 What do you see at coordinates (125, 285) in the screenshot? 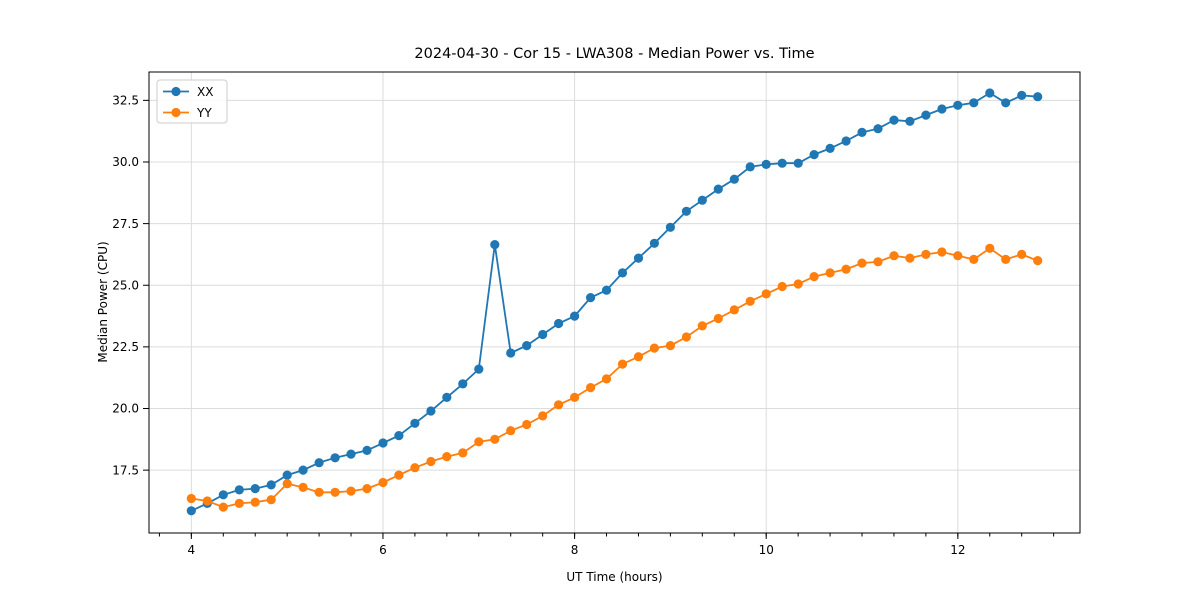
I see `y-tick-label: 25.0` at bounding box center [125, 285].